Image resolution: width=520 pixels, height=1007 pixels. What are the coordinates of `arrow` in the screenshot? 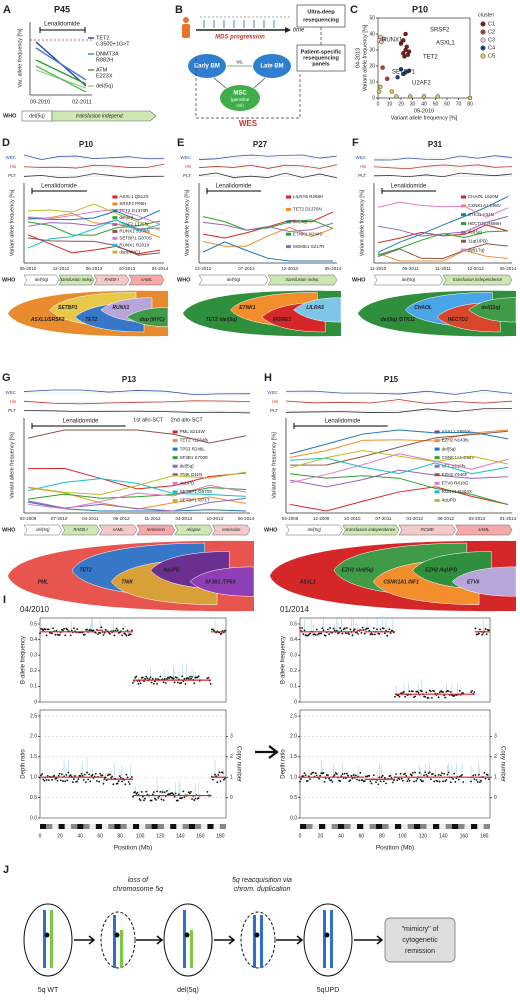 It's located at (290, 940).